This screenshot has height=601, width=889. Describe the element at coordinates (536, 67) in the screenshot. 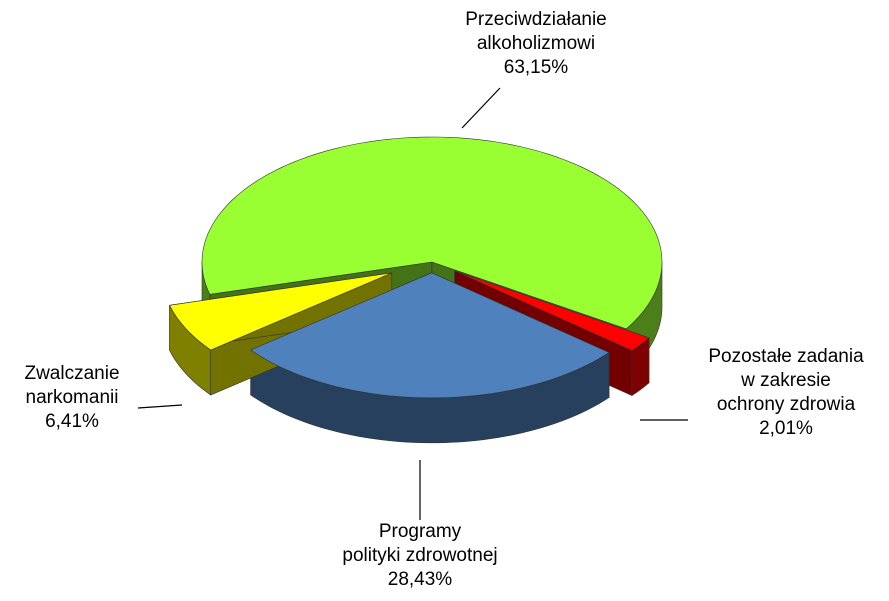

I see `value-label: 63,15%` at that location.